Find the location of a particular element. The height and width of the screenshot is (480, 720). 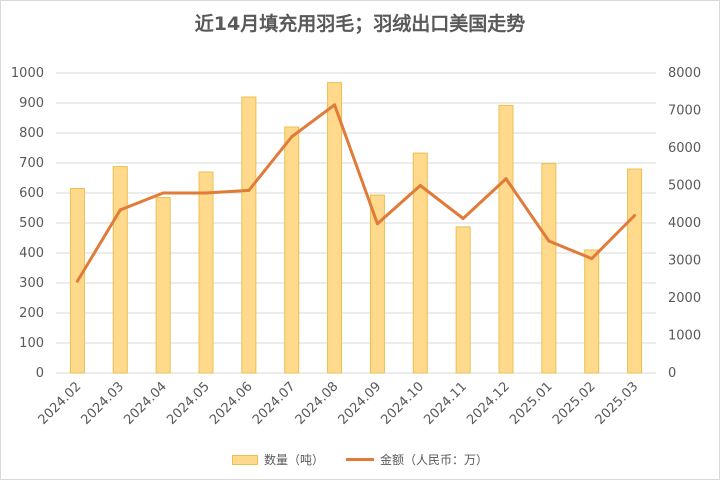

legend-item-amount: 金额（人民币：万） is located at coordinates (417, 459).